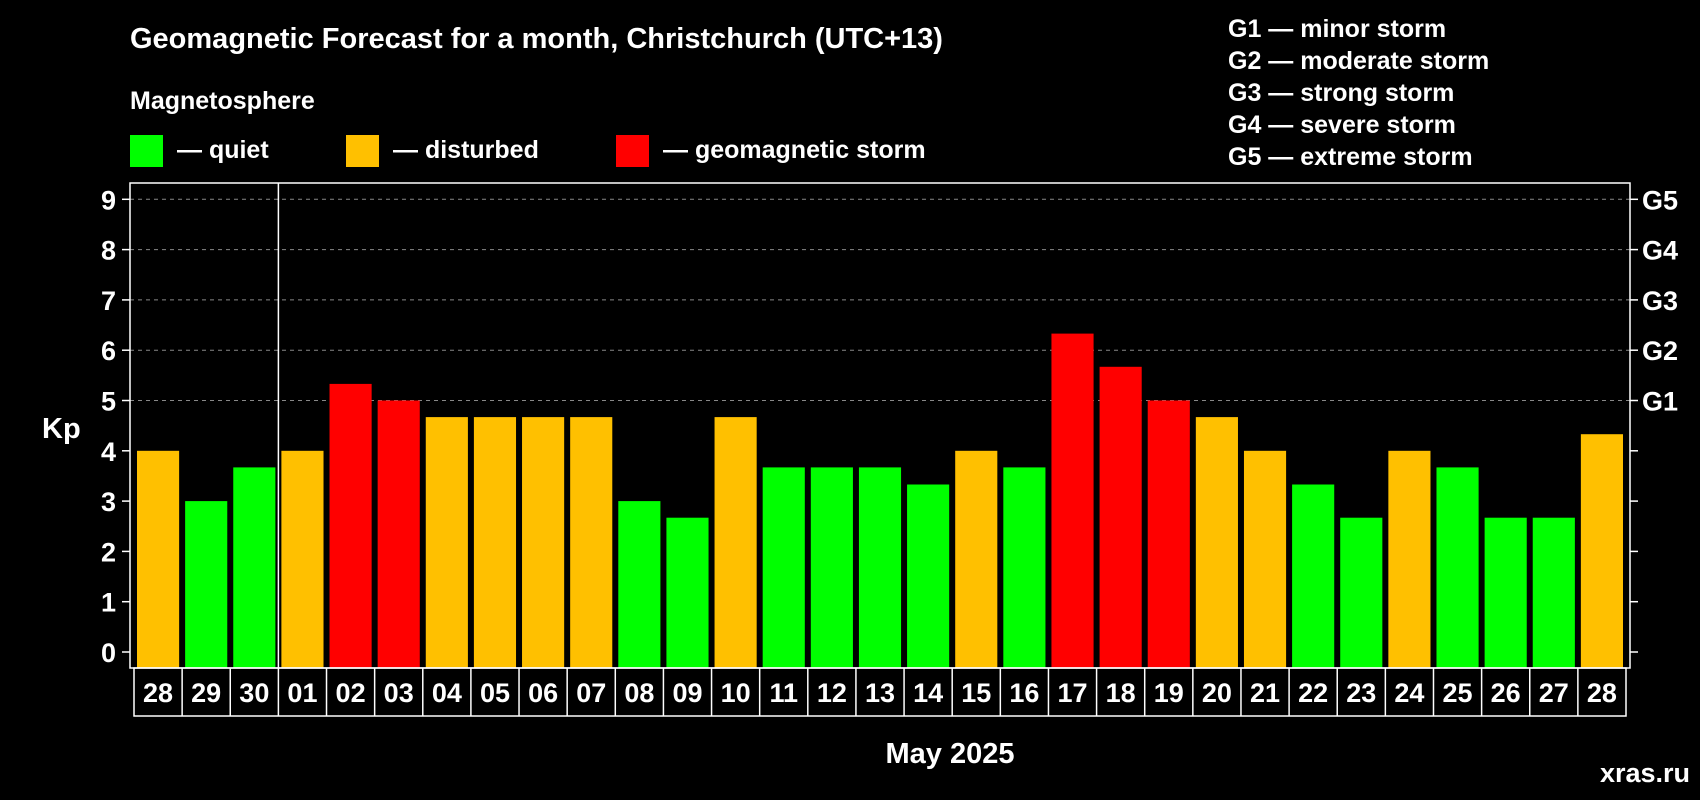 This screenshot has height=800, width=1700. What do you see at coordinates (1341, 93) in the screenshot?
I see `g-scale-g3: G3 — strong storm` at bounding box center [1341, 93].